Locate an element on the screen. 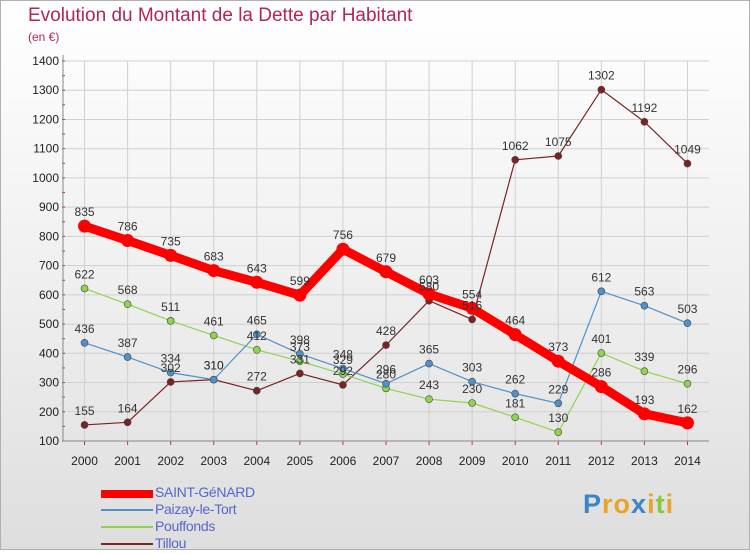  data-label-pouffonds: 230 is located at coordinates (472, 389).